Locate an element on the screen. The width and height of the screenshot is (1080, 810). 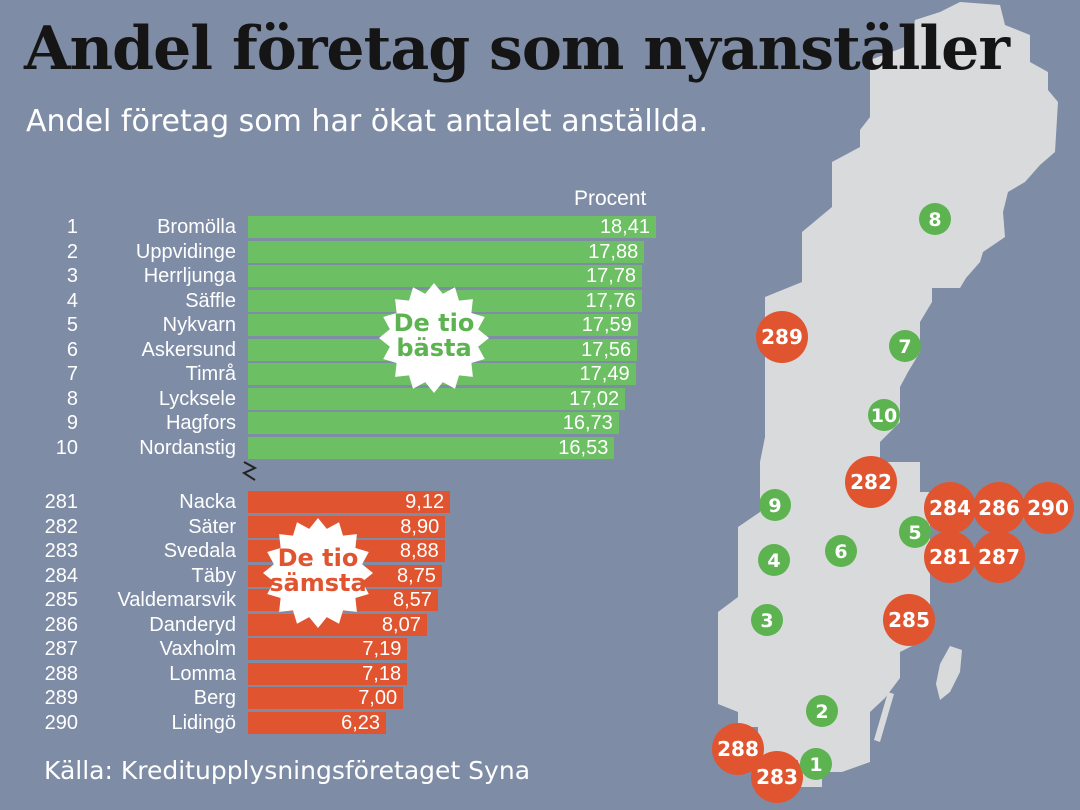
marker-label: 284 is located at coordinates (950, 508).